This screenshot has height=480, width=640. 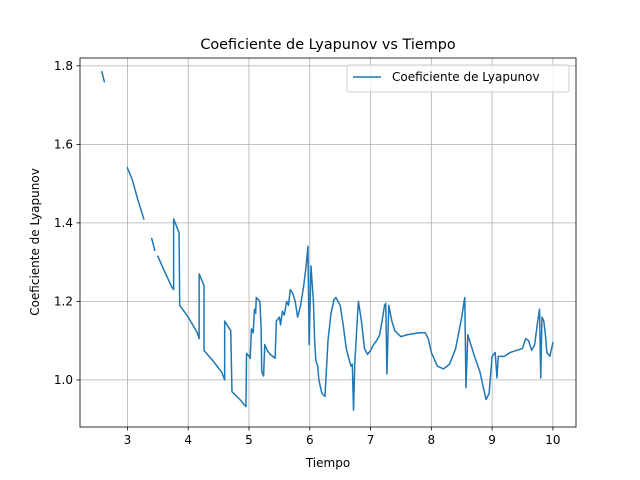 What do you see at coordinates (249, 440) in the screenshot?
I see `x-tick-label: 5` at bounding box center [249, 440].